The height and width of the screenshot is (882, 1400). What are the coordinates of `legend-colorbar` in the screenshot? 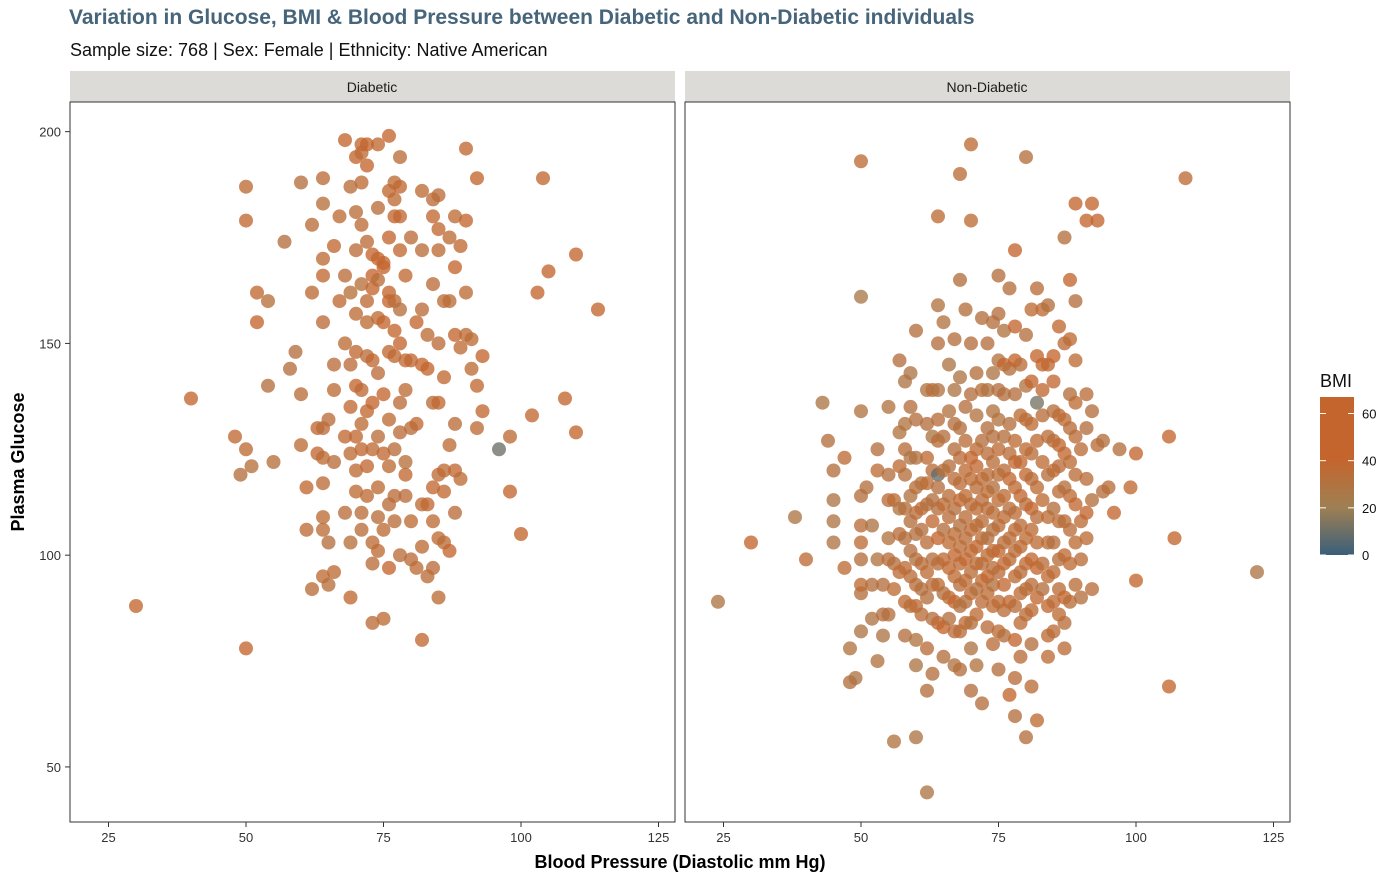 It's located at (1337, 476).